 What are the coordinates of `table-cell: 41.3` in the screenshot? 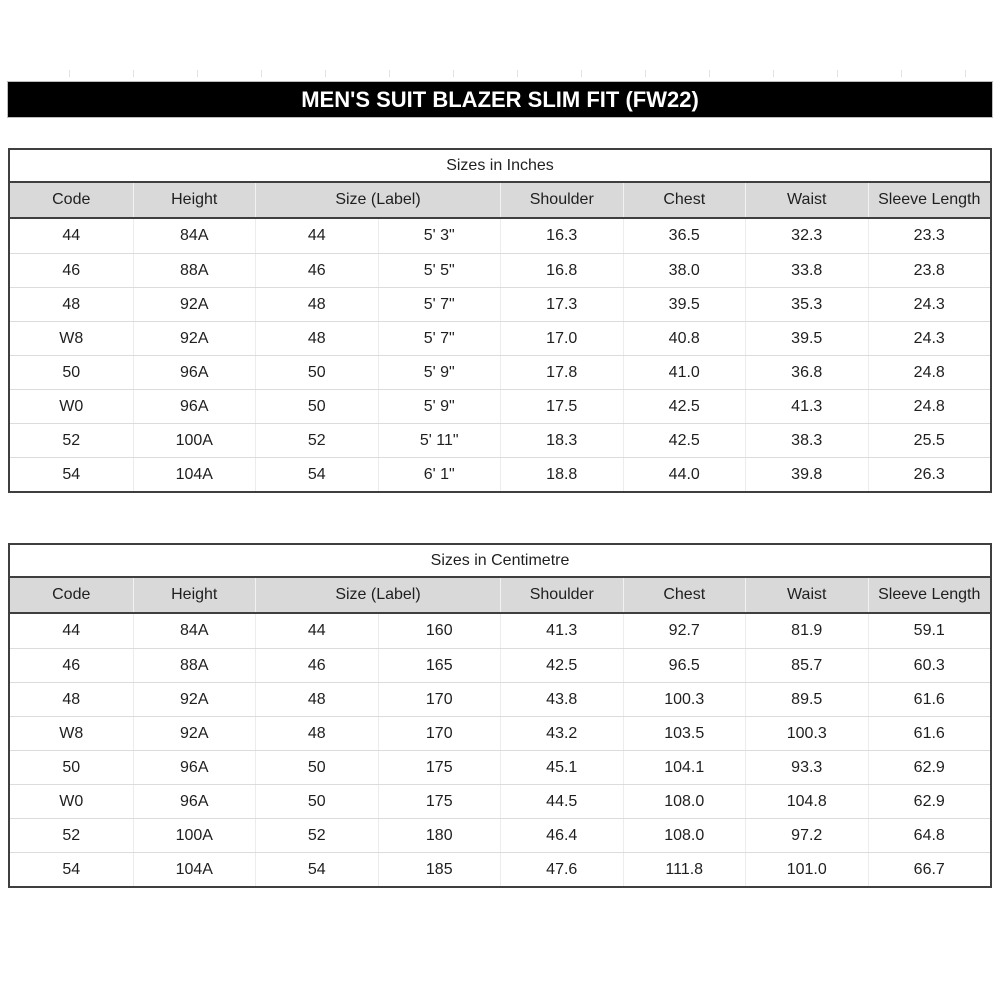 It's located at (561, 631).